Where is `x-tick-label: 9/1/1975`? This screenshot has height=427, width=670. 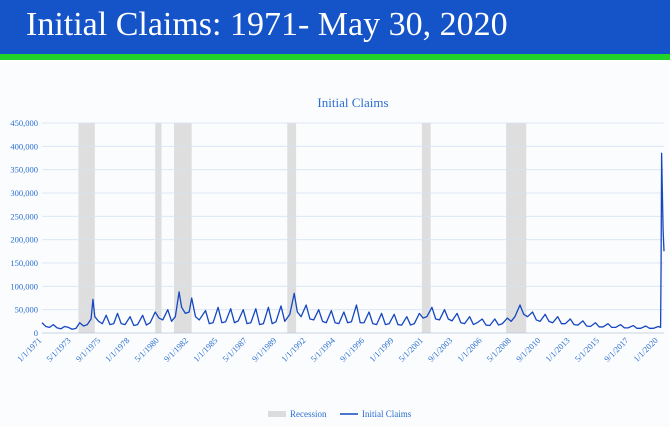 x-tick-label: 9/1/1975 is located at coordinates (88, 349).